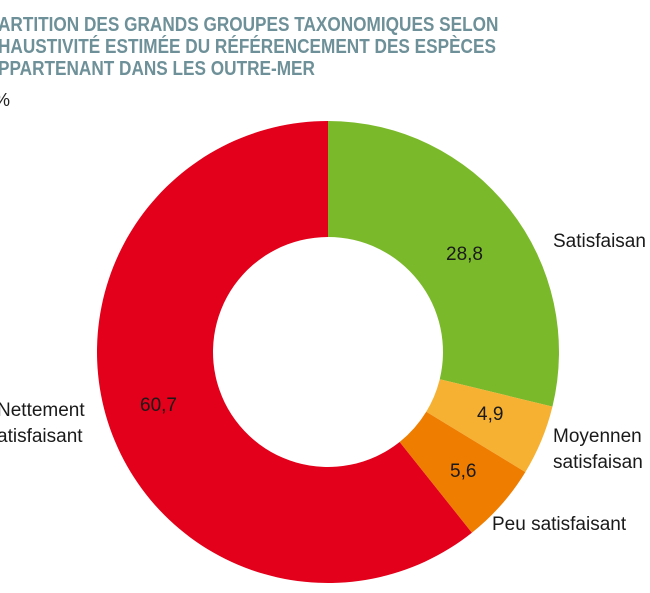 The width and height of the screenshot is (650, 593). I want to click on legend-label-nettement: Nettement atisfaisant, so click(42, 424).